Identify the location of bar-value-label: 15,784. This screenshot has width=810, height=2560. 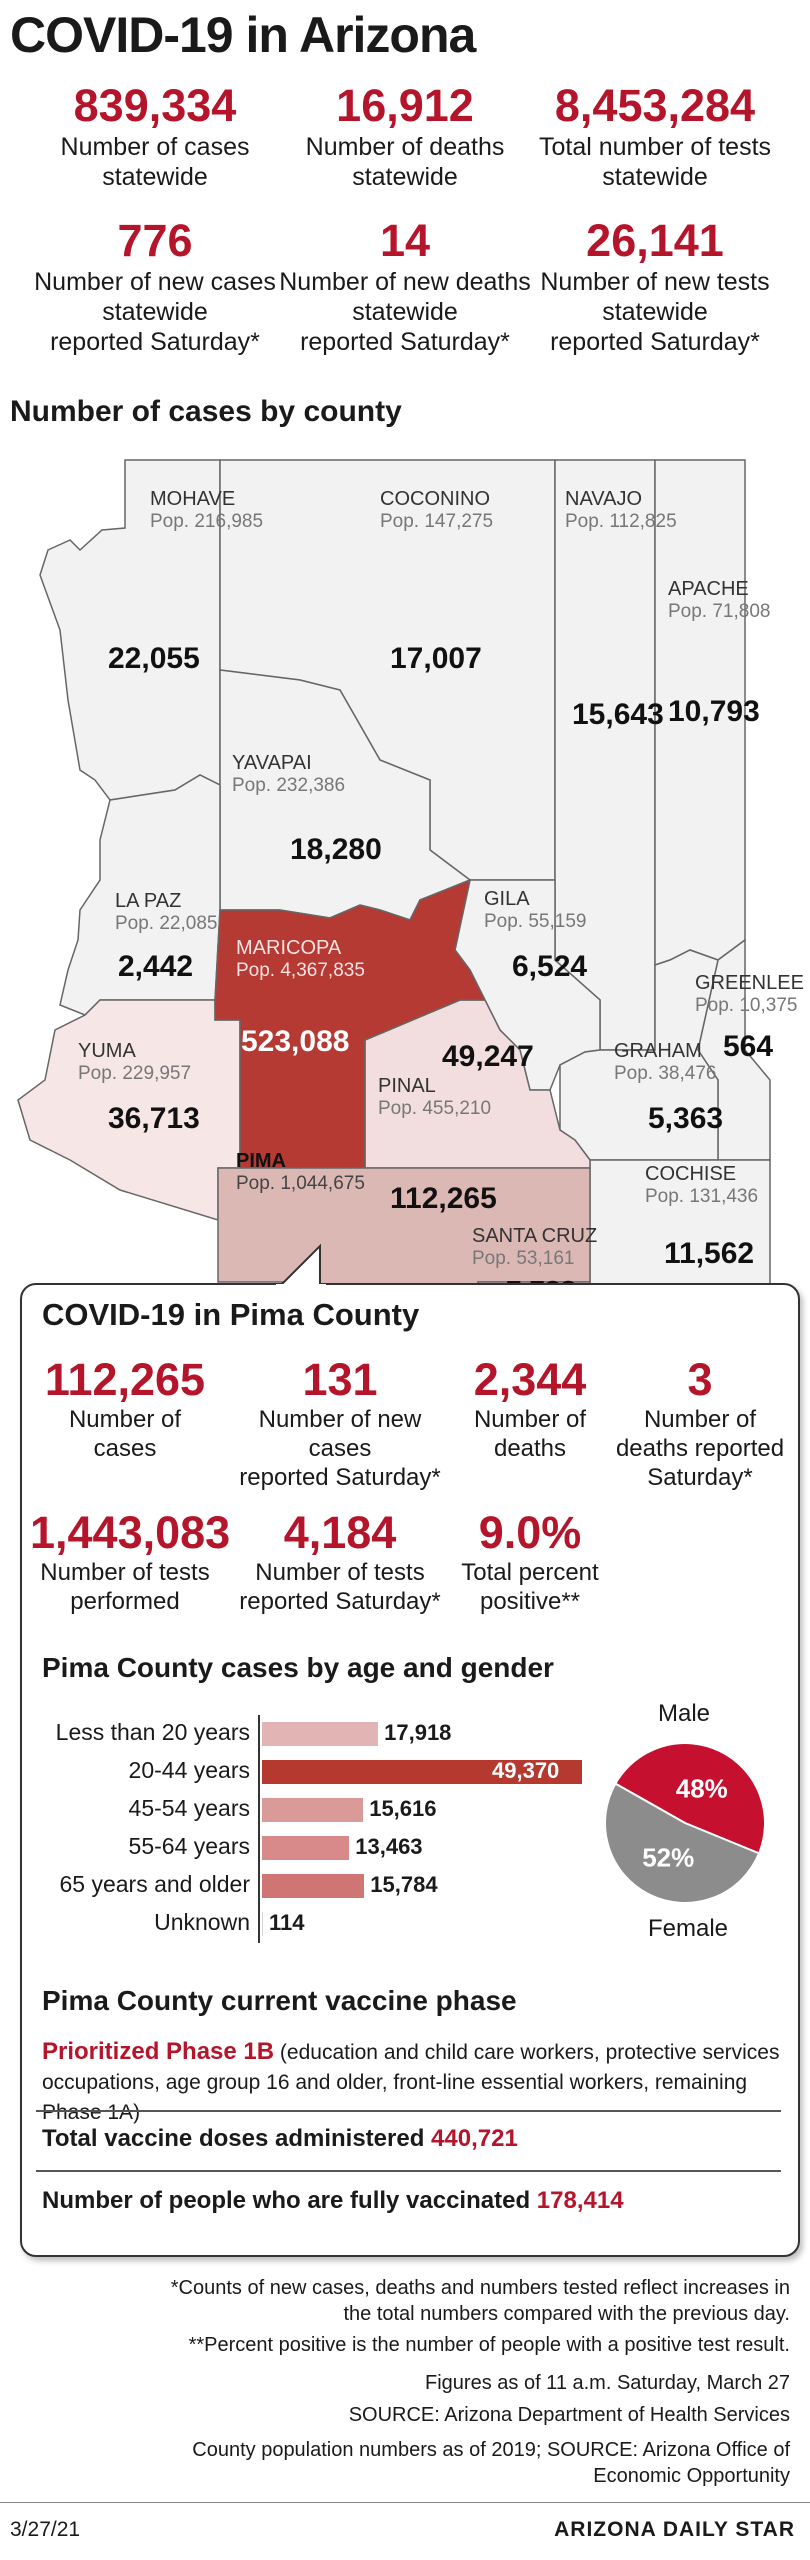
(404, 1884).